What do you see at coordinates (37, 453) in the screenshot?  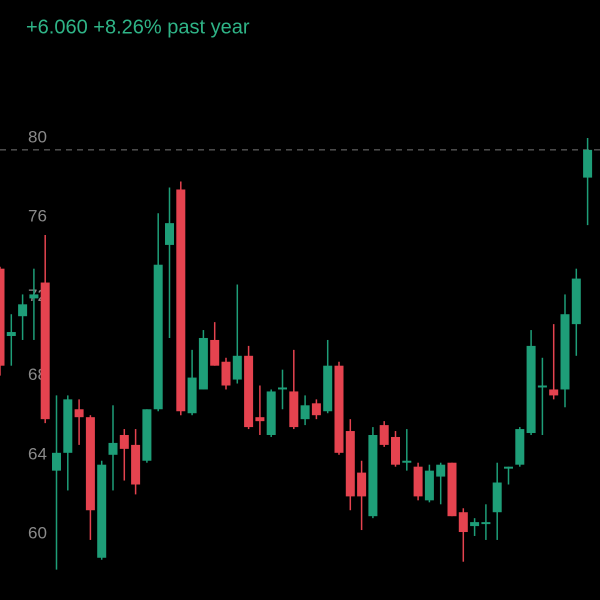 I see `y-tick-label: 64` at bounding box center [37, 453].